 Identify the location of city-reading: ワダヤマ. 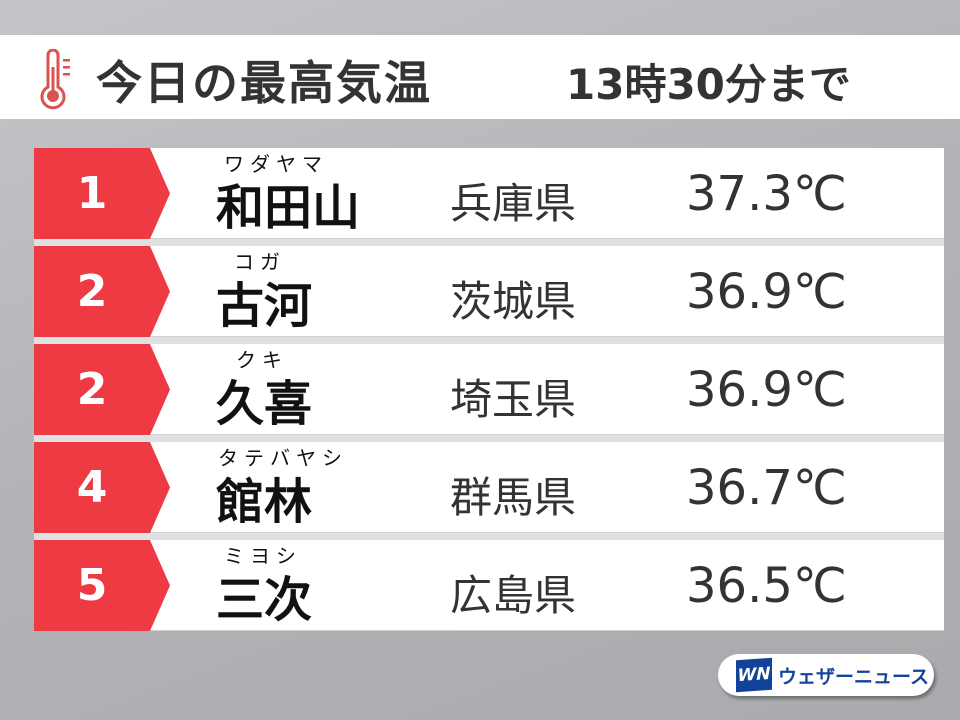
(276, 164).